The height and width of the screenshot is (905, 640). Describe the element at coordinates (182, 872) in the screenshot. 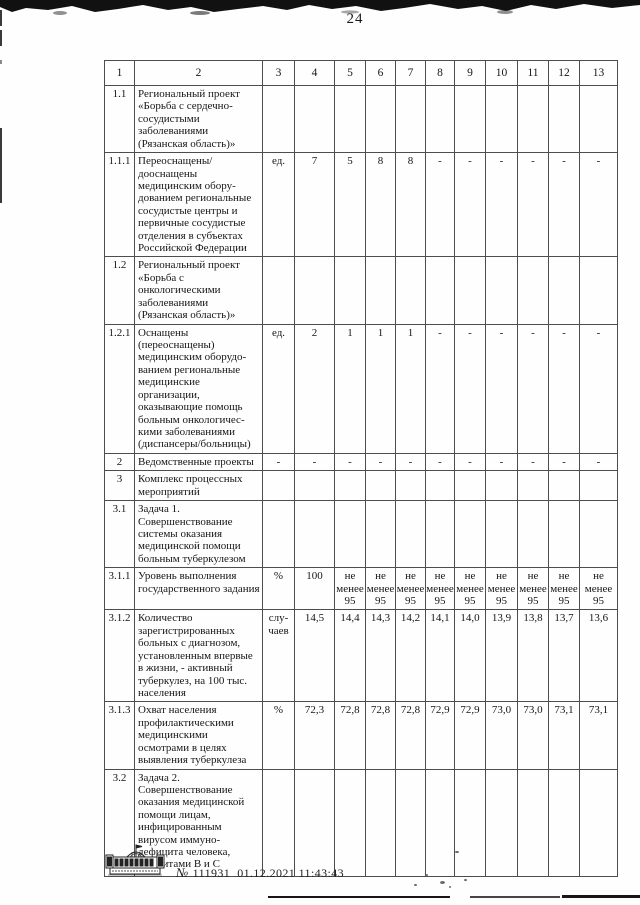

I see `numero-sign: №` at that location.